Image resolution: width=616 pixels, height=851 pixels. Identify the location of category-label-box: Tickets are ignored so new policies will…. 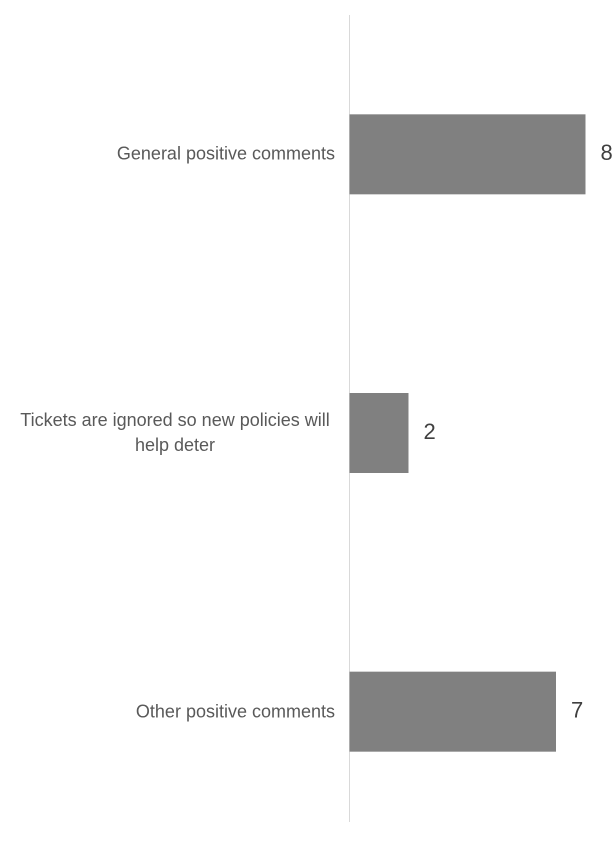
(175, 433).